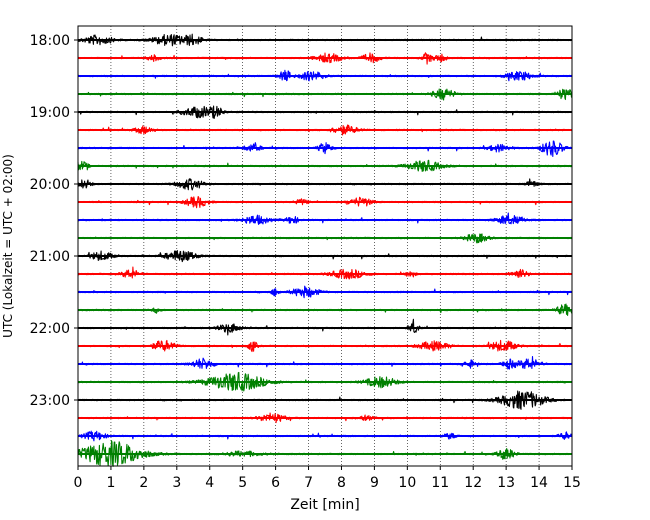  Describe the element at coordinates (50, 113) in the screenshot. I see `y-tick-label: 19:00` at that location.